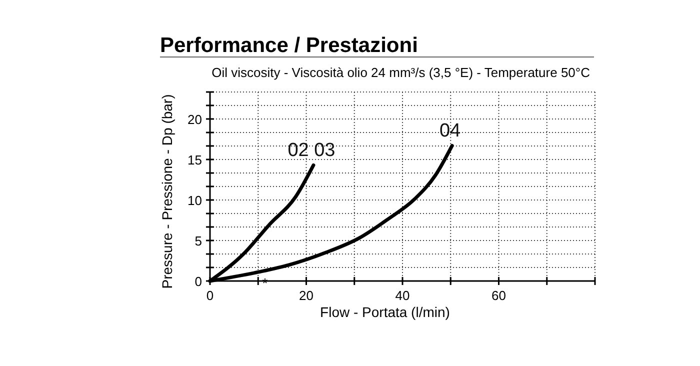  Describe the element at coordinates (210, 295) in the screenshot. I see `x-tick-label: 0` at that location.